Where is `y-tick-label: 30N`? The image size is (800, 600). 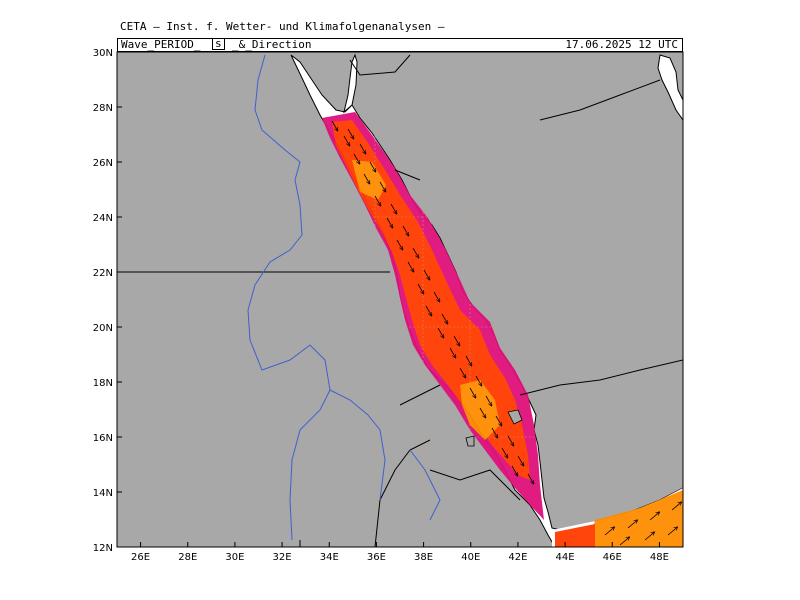
y-tick-label: 30N is located at coordinates (103, 53).